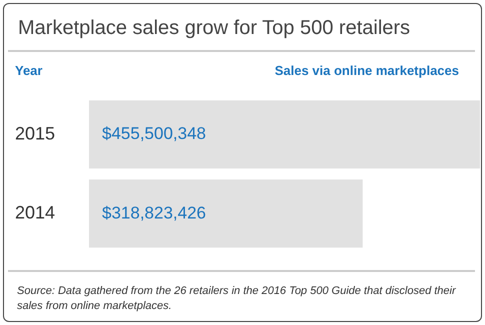 The image size is (485, 325). What do you see at coordinates (35, 212) in the screenshot?
I see `y-tick-label: 2014` at bounding box center [35, 212].